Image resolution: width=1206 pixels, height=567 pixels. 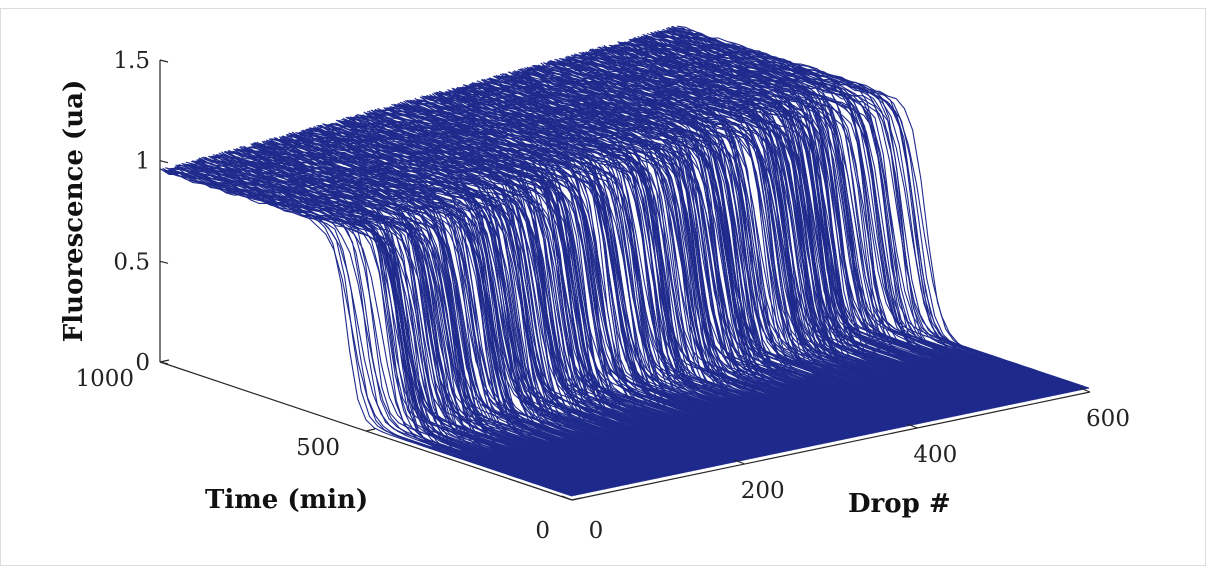 What do you see at coordinates (131, 262) in the screenshot?
I see `tick-label: 0.5` at bounding box center [131, 262].